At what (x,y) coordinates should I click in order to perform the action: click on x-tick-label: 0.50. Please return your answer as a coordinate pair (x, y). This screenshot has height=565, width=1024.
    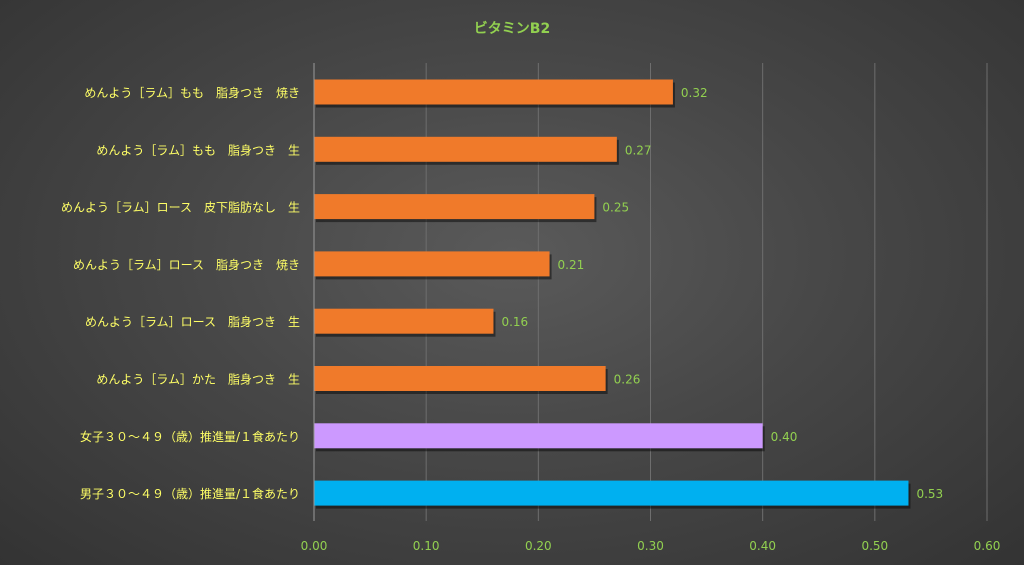
    Looking at the image, I should click on (874, 546).